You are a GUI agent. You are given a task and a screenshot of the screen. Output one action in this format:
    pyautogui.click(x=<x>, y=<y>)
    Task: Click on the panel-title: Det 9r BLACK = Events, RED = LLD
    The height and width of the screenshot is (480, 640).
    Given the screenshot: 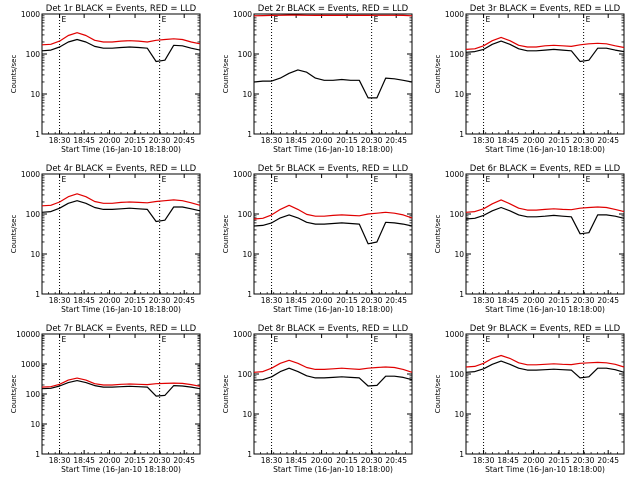 What is the action you would take?
    pyautogui.click(x=545, y=329)
    